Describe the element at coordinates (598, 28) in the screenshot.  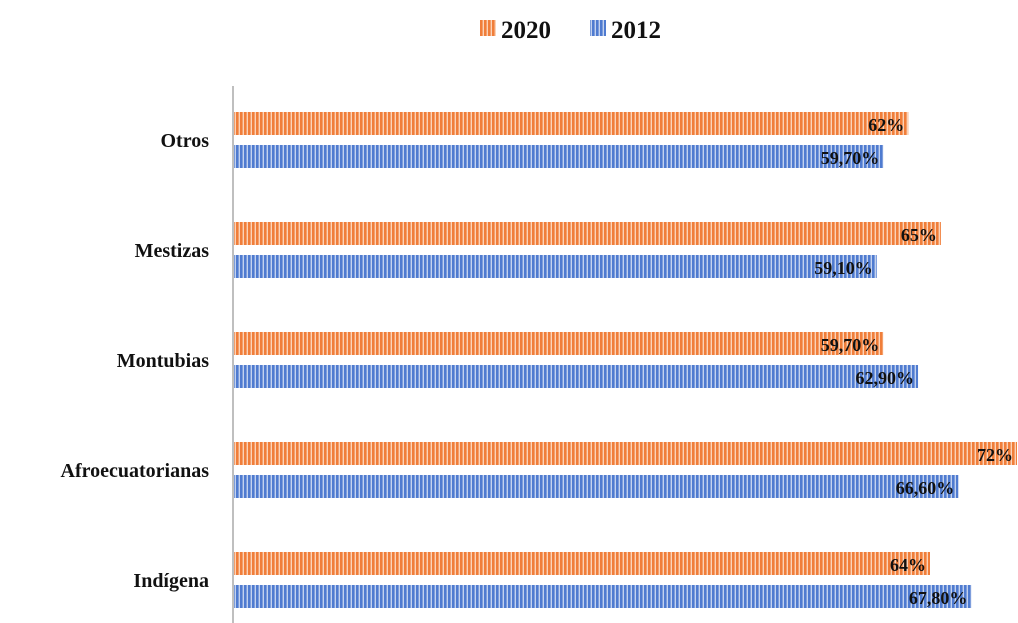
I see `legend-swatch-2012` at that location.